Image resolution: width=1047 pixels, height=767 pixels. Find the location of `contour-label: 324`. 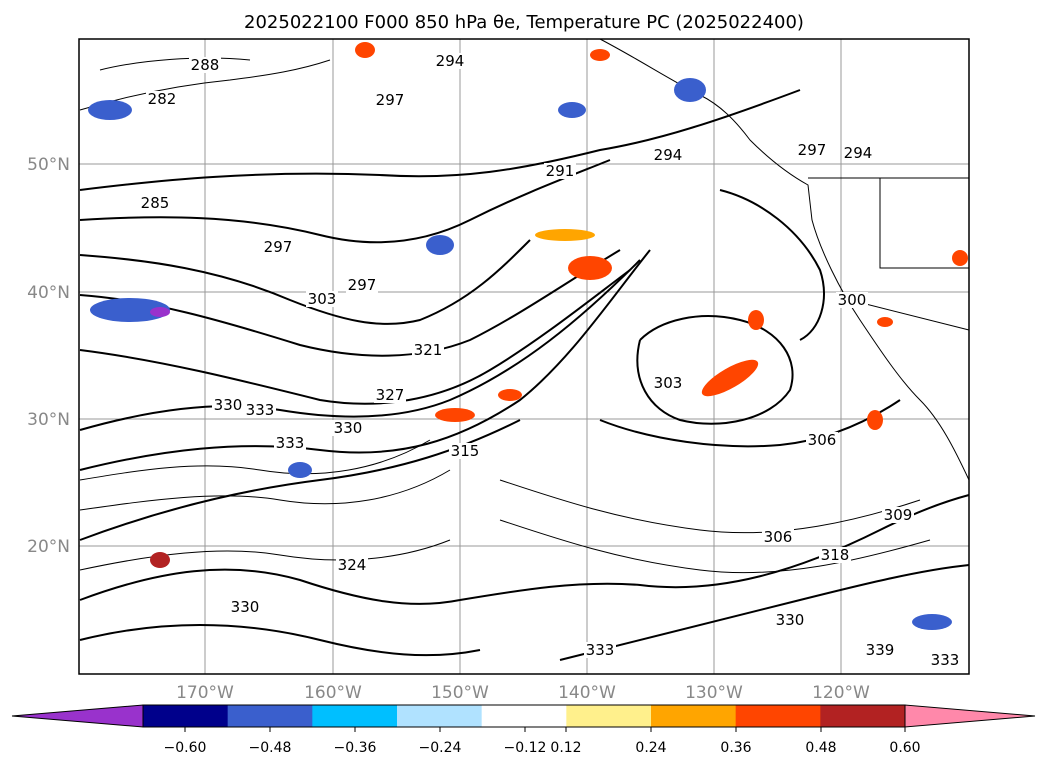

contour-label: 324 is located at coordinates (352, 565).